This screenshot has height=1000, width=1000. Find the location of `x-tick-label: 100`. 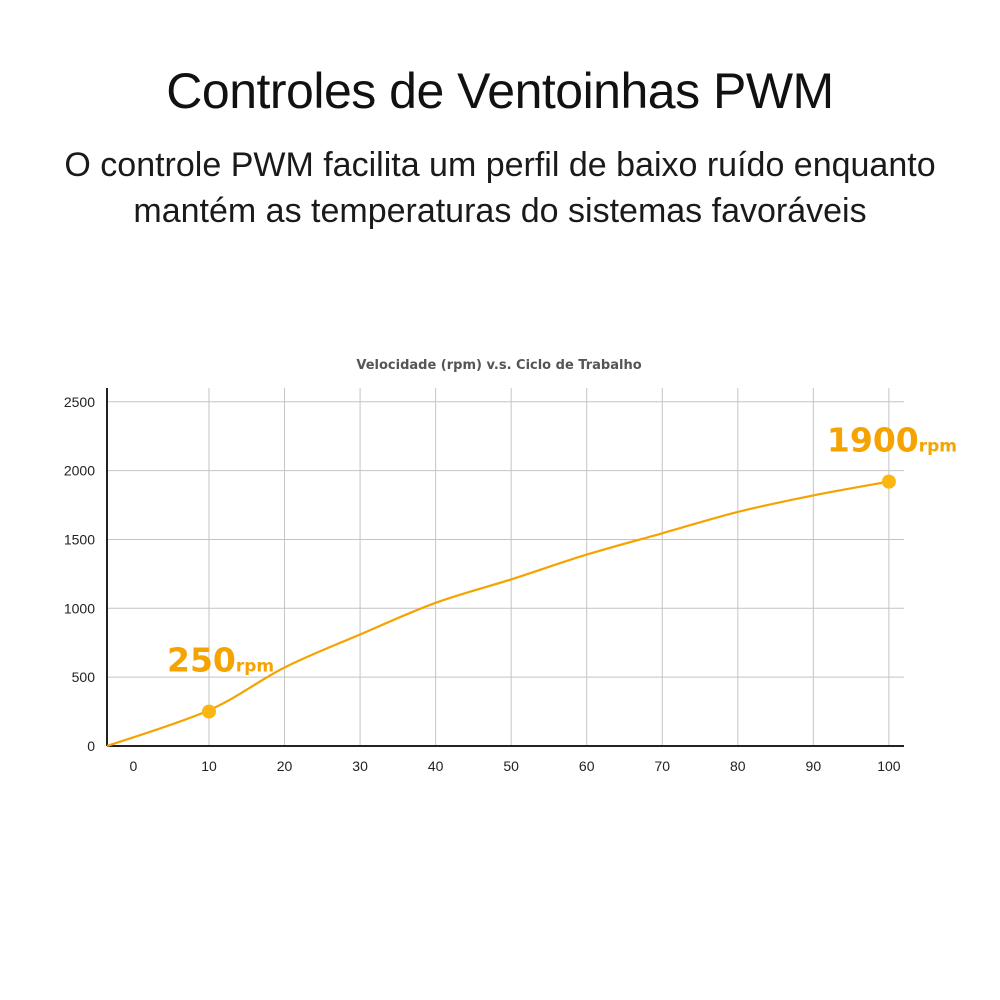

x-tick-label: 100 is located at coordinates (889, 766).